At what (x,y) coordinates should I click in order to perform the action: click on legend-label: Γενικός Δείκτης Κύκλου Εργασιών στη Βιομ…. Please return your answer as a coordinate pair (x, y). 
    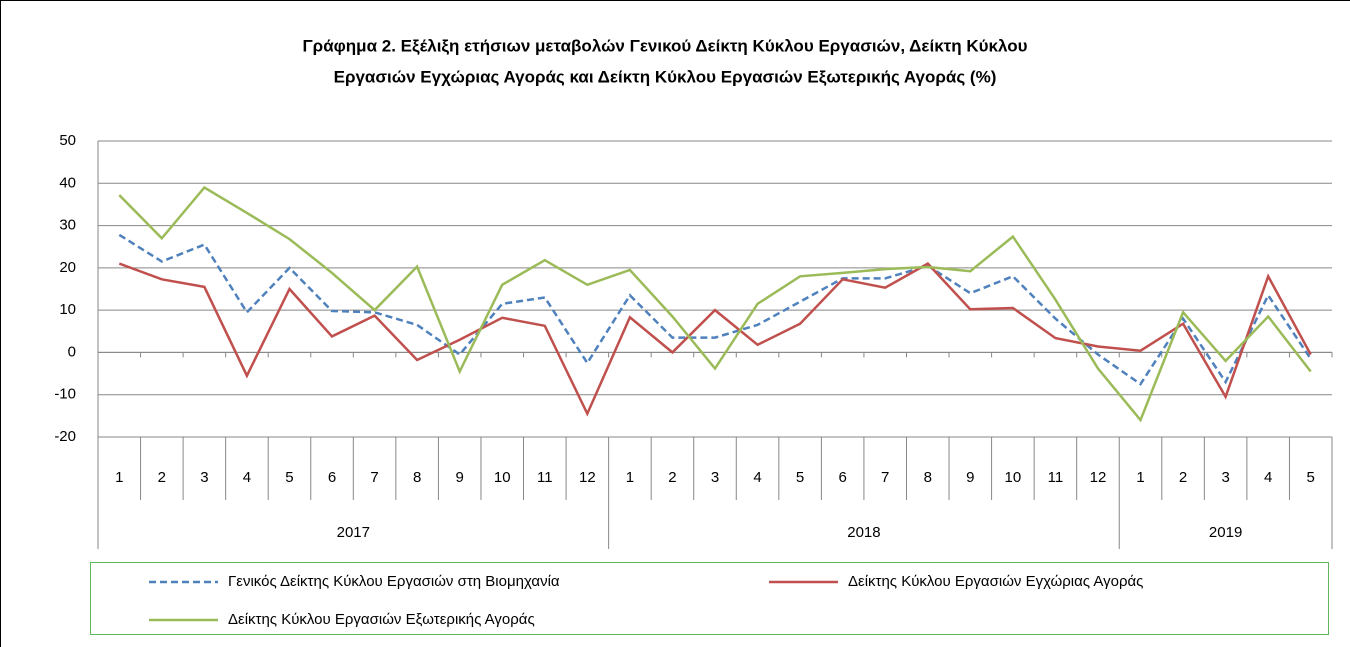
    Looking at the image, I should click on (394, 581).